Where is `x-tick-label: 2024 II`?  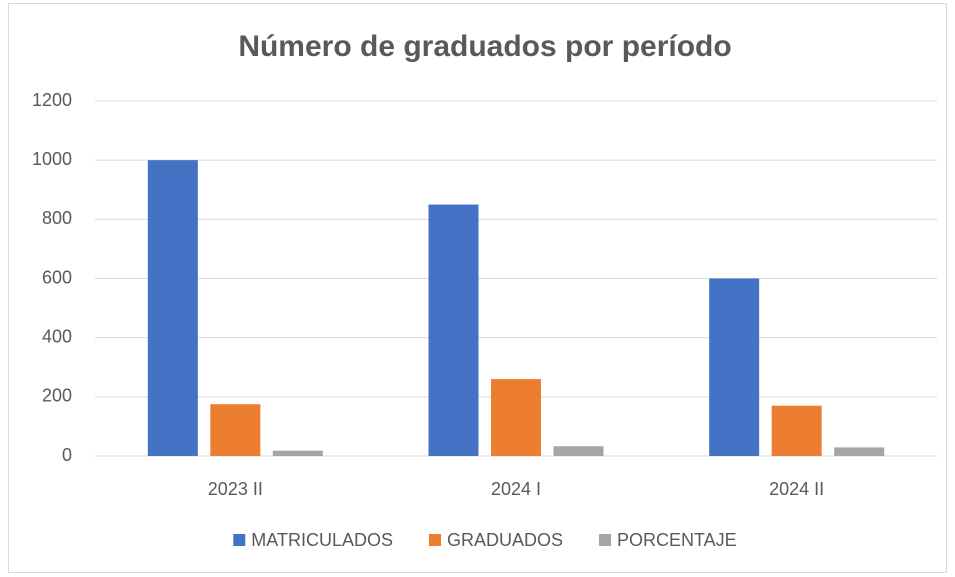
x-tick-label: 2024 II is located at coordinates (796, 489).